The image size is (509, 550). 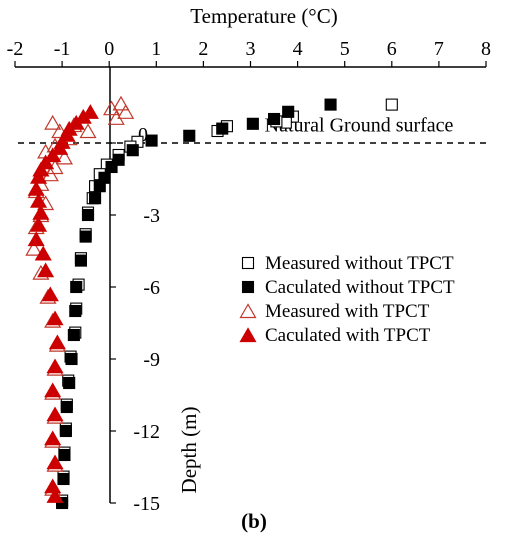 What do you see at coordinates (359, 263) in the screenshot?
I see `legend-label: Measured without TPCT` at bounding box center [359, 263].